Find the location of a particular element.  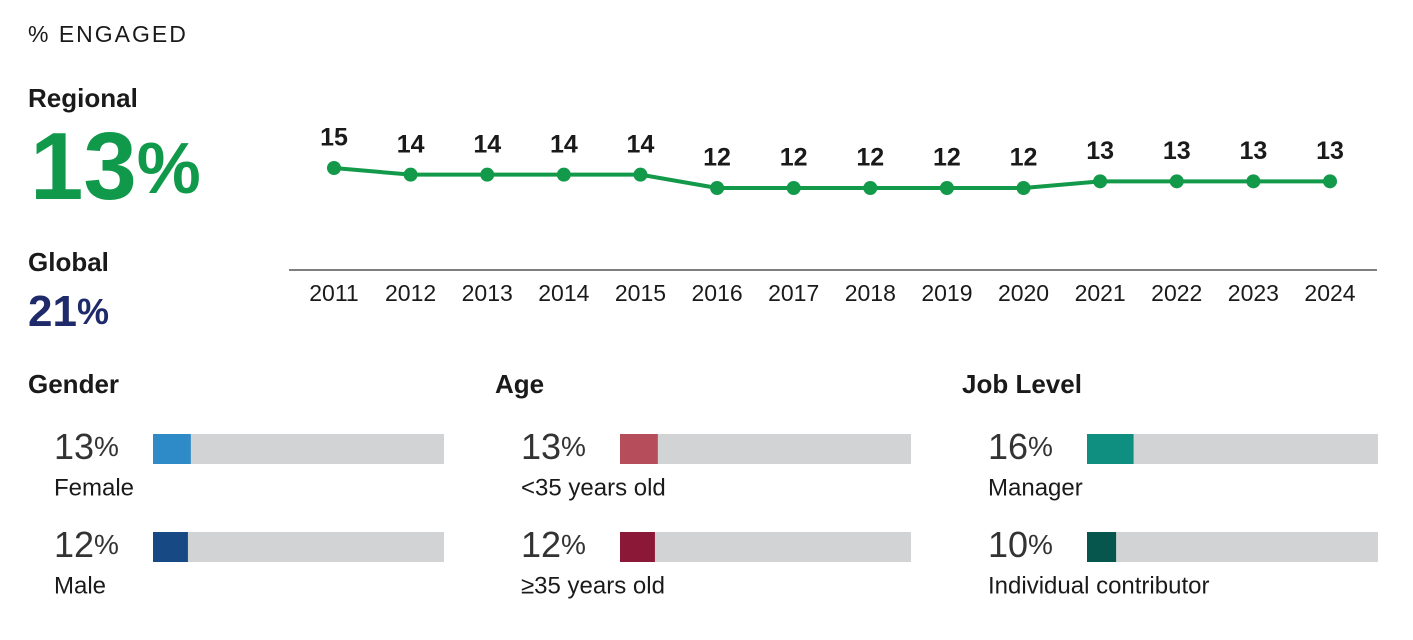

bar-value: 10% is located at coordinates (1020, 544).